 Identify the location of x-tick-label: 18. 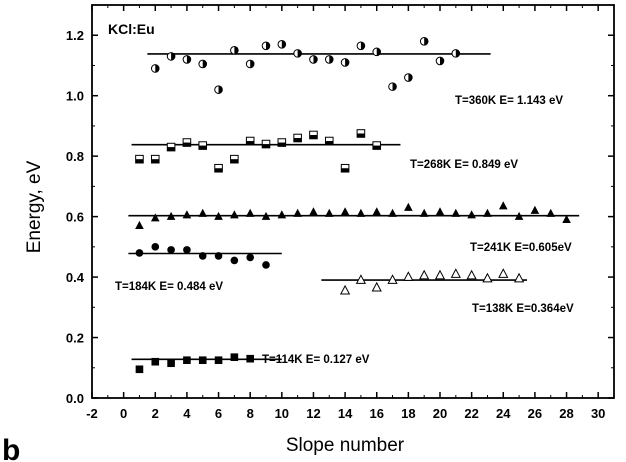
(408, 413).